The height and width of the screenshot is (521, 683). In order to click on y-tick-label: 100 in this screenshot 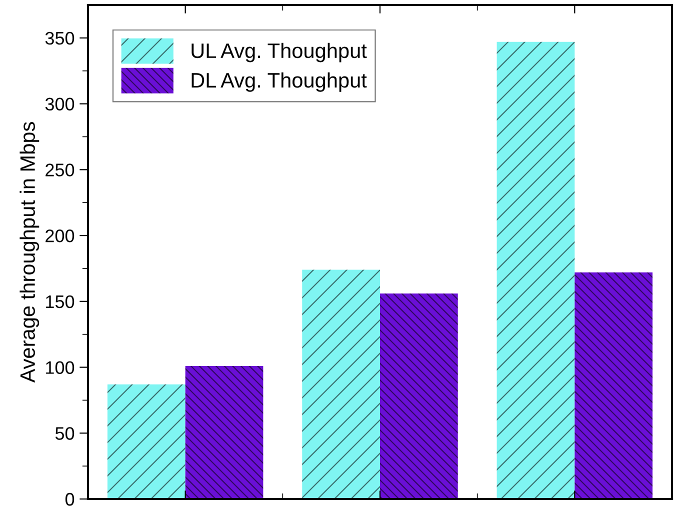, I will do `click(60, 367)`.